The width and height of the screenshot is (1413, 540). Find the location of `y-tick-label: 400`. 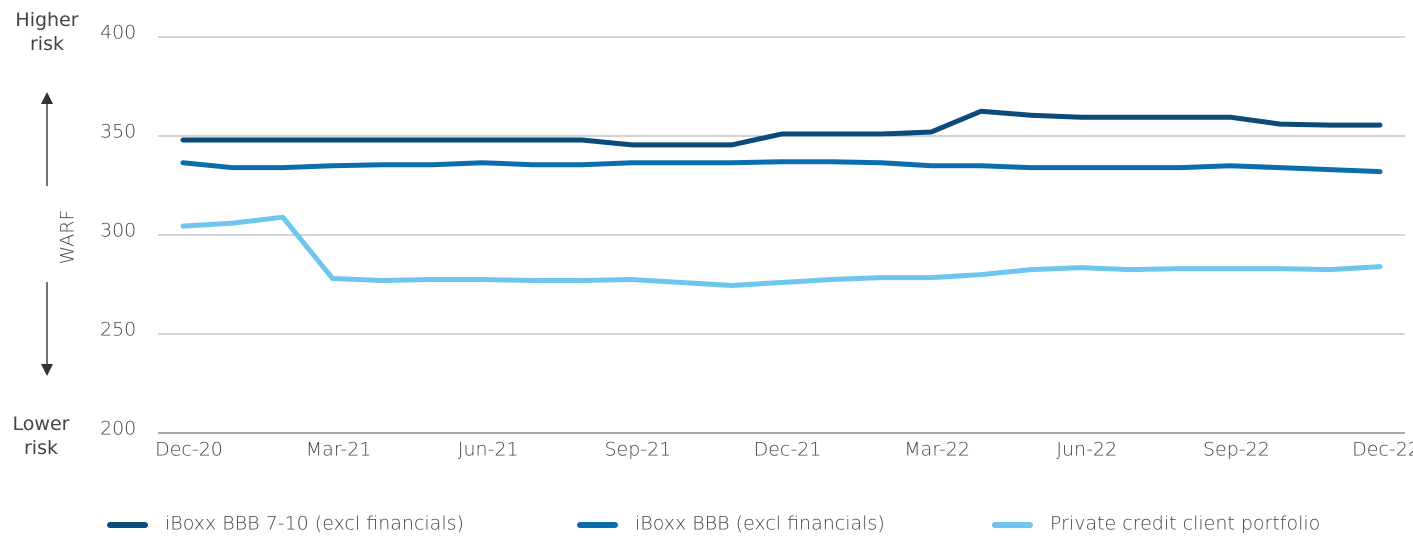

y-tick-label: 400 is located at coordinates (118, 33).